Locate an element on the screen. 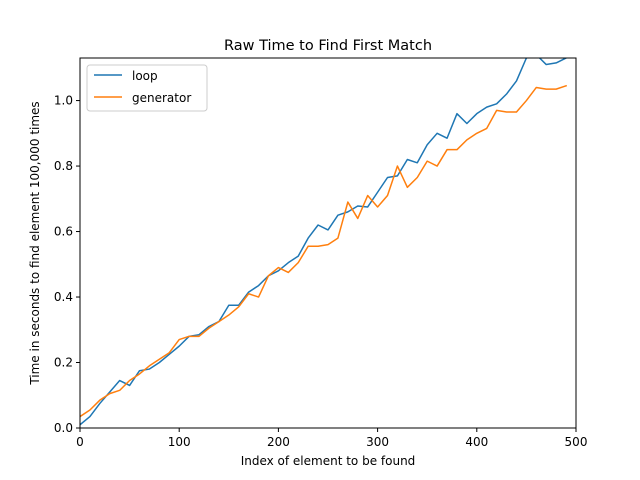 The width and height of the screenshot is (640, 480). legend-label-generator: generator is located at coordinates (161, 98).